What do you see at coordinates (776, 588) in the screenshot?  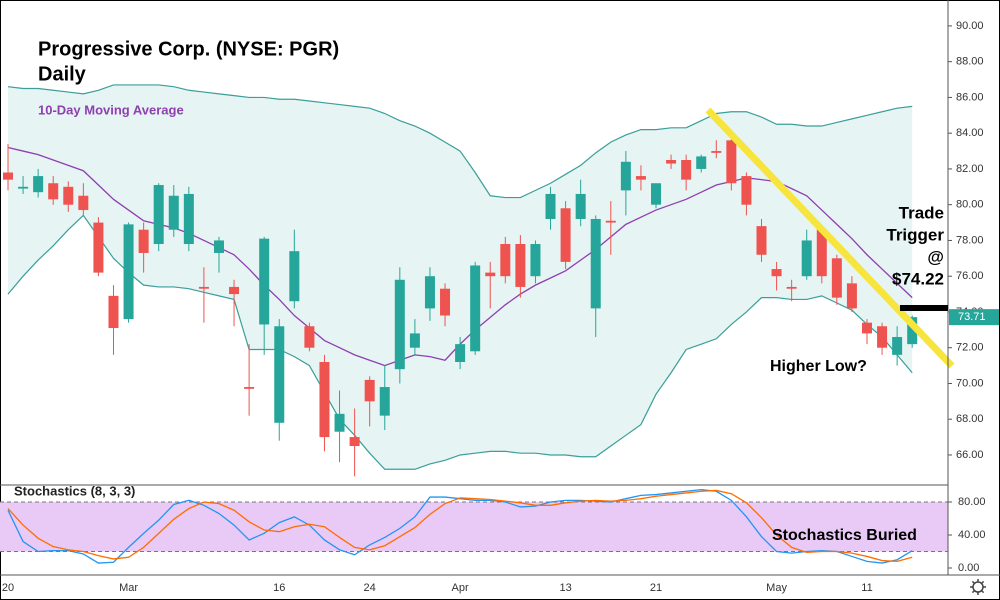 I see `x-tick-label: May` at bounding box center [776, 588].